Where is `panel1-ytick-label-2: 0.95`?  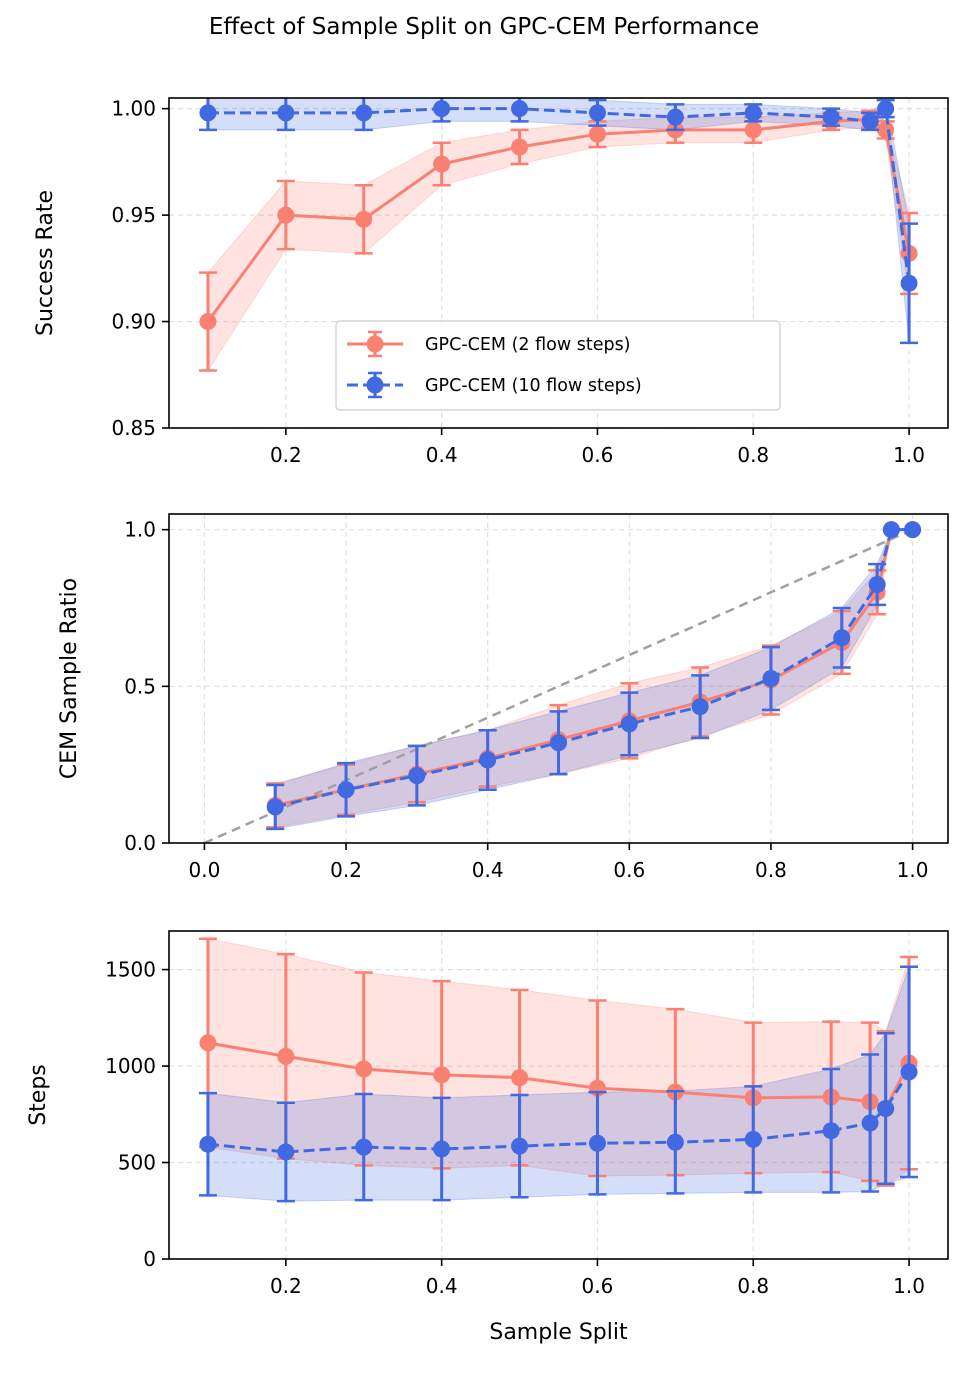 panel1-ytick-label-2: 0.95 is located at coordinates (133, 215).